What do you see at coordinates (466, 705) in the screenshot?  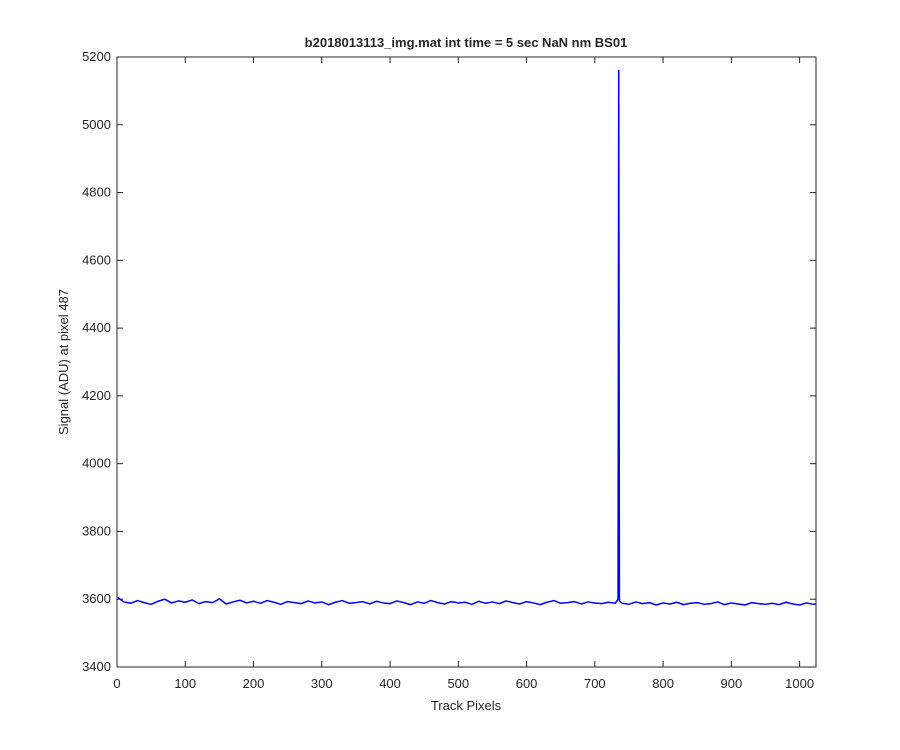 I see `x-axis-label: Track Pixels` at bounding box center [466, 705].